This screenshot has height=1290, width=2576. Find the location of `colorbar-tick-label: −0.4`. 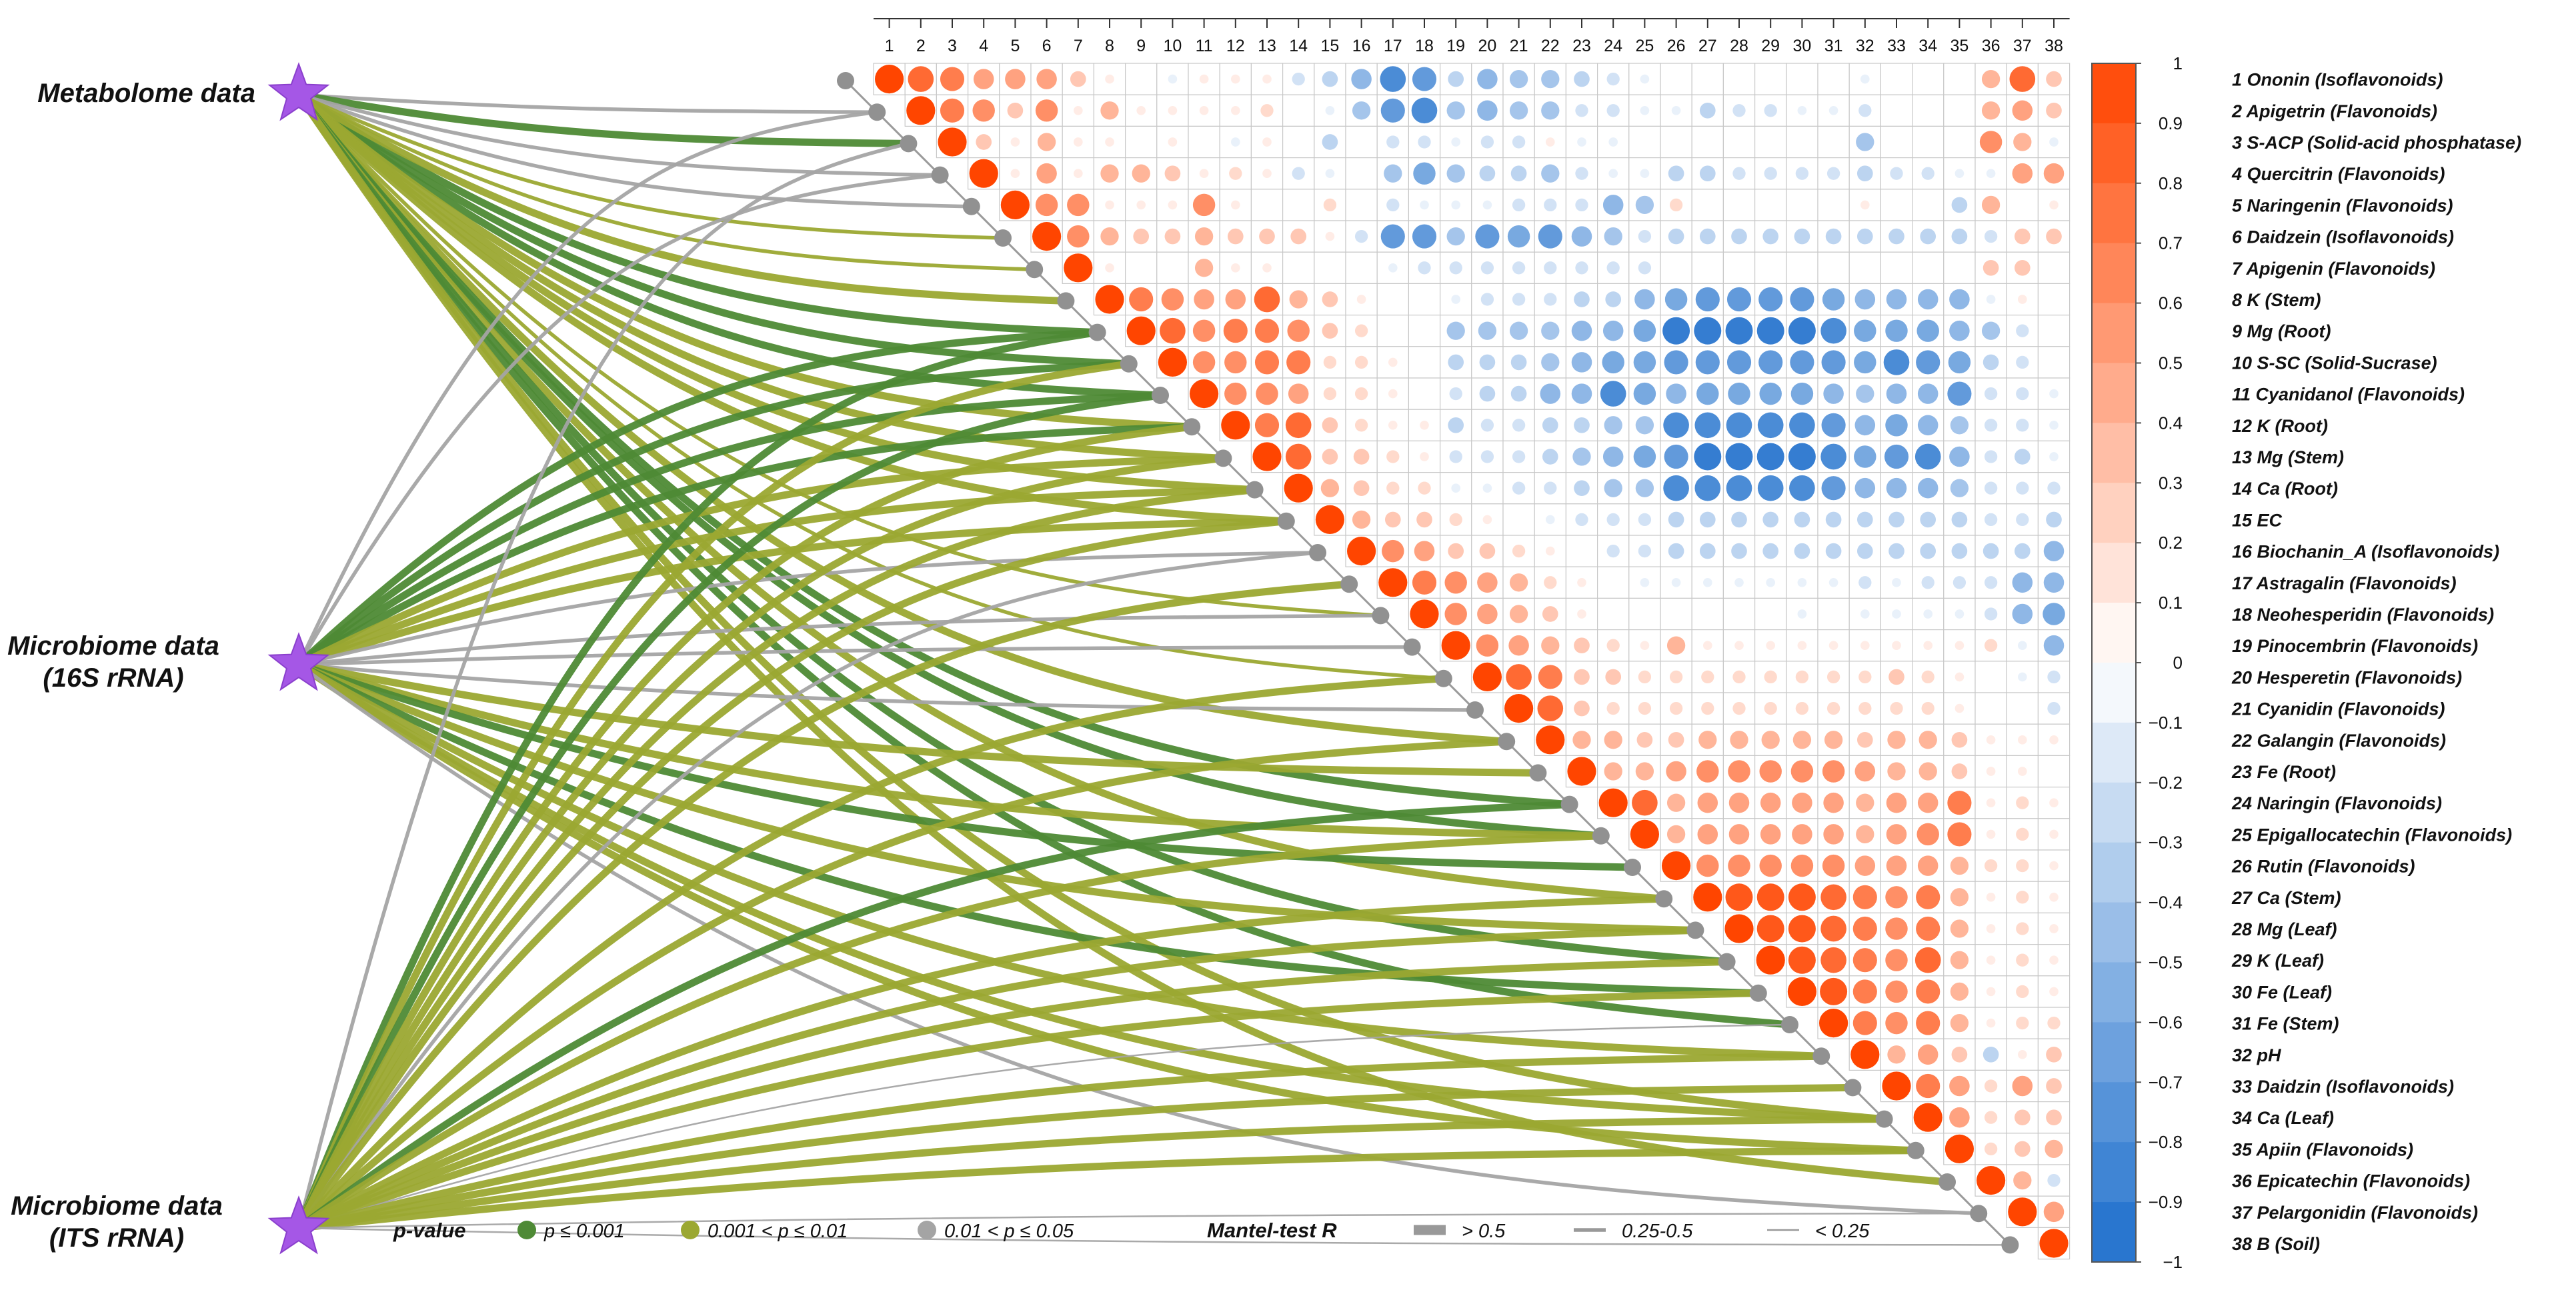

colorbar-tick-label: −0.4 is located at coordinates (2166, 903).